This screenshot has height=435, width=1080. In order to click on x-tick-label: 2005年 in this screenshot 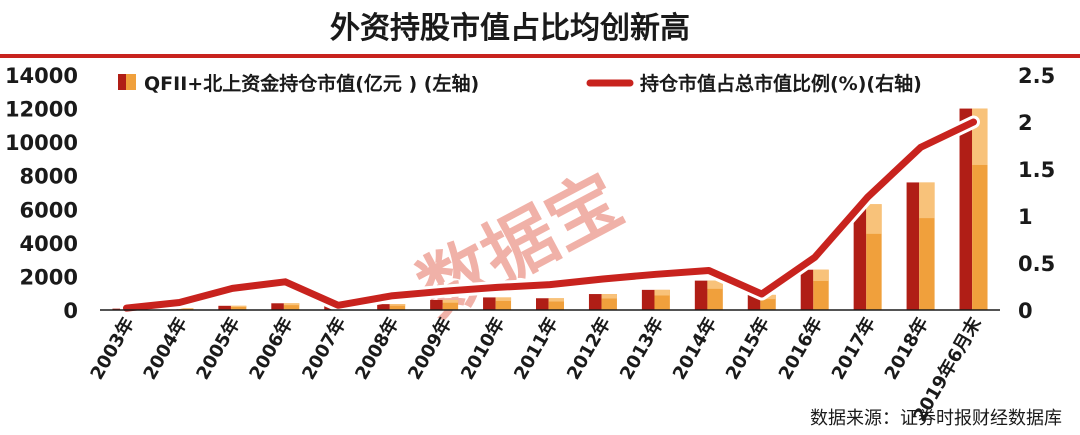, I will do `click(218, 349)`.